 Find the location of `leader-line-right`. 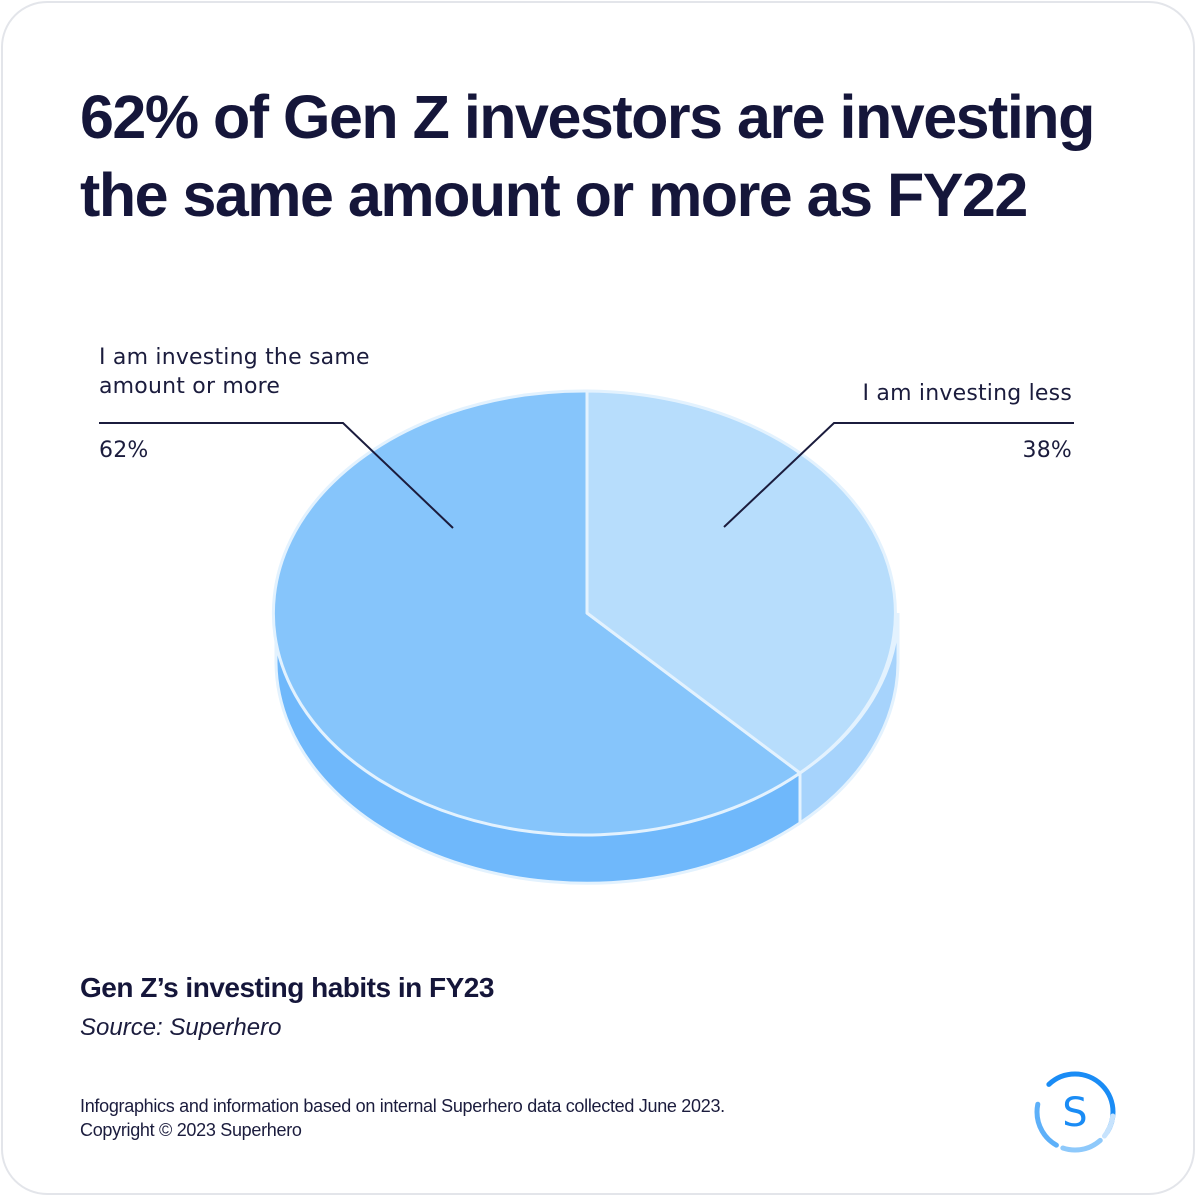

leader-line-right is located at coordinates (898, 475).